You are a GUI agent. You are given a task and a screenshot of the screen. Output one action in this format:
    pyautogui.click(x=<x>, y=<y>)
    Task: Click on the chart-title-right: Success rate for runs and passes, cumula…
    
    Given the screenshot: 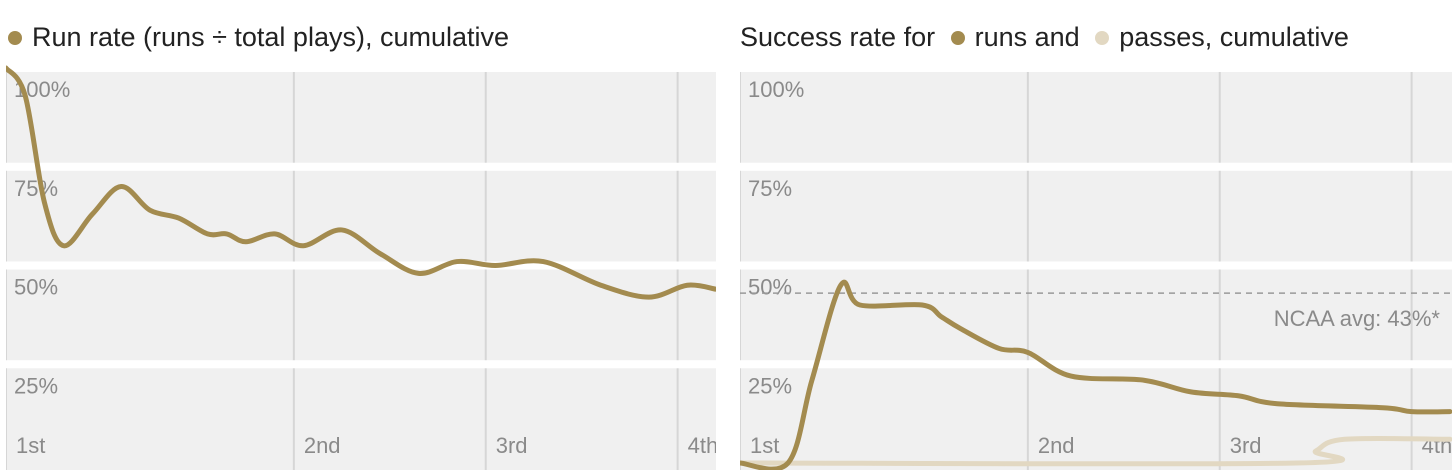 What is the action you would take?
    pyautogui.click(x=1044, y=37)
    